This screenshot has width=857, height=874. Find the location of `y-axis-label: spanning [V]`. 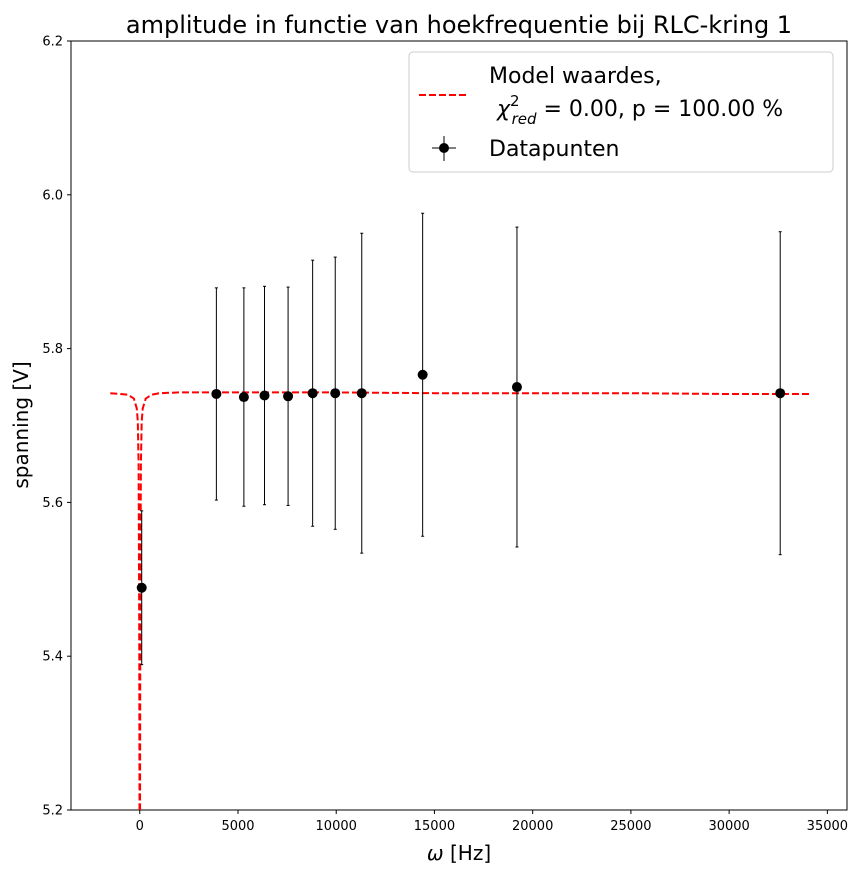

y-axis-label: spanning [V] is located at coordinates (21, 424).